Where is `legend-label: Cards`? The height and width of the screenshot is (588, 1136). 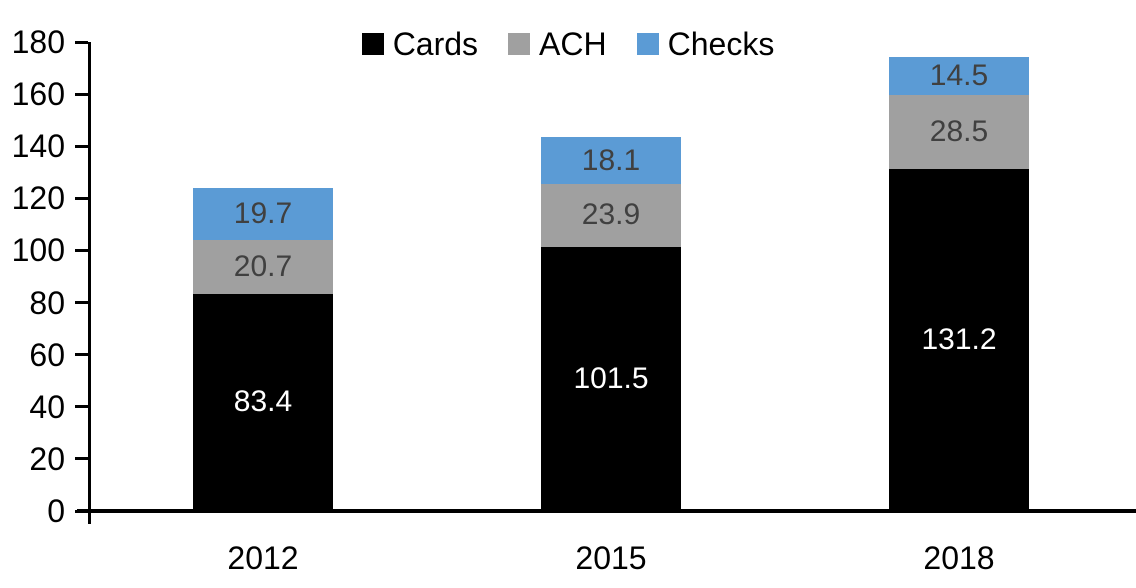 legend-label: Cards is located at coordinates (435, 44).